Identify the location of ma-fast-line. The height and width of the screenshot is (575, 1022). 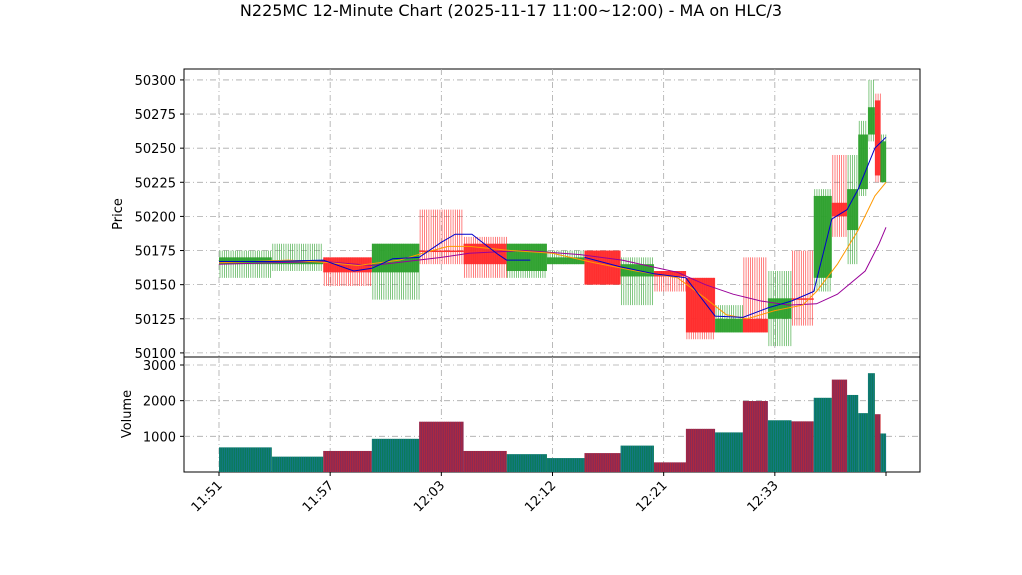
(375, 252).